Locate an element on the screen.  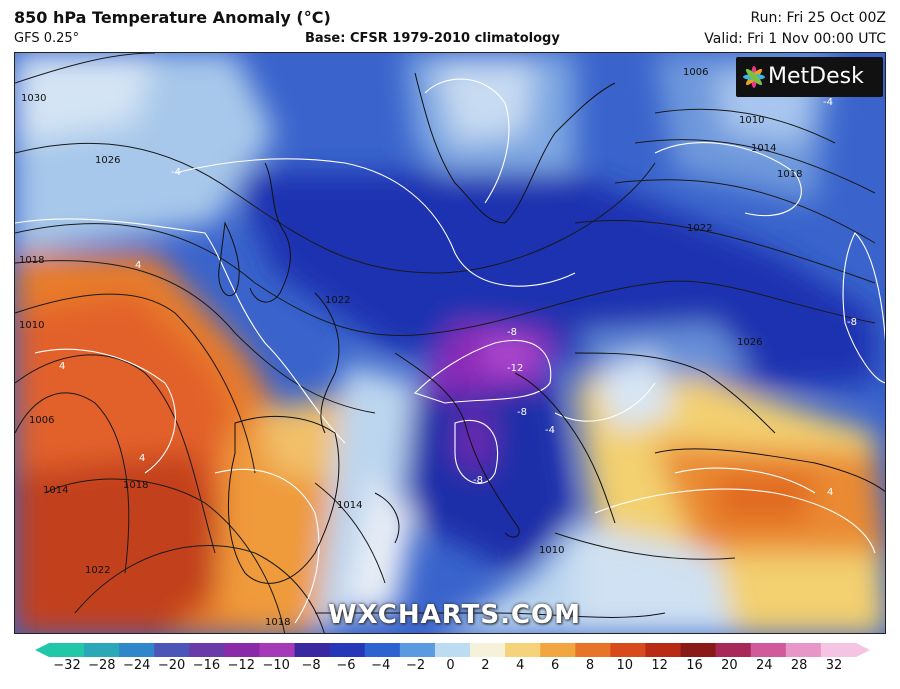
colorbar-tick-label: 0 is located at coordinates (450, 665).